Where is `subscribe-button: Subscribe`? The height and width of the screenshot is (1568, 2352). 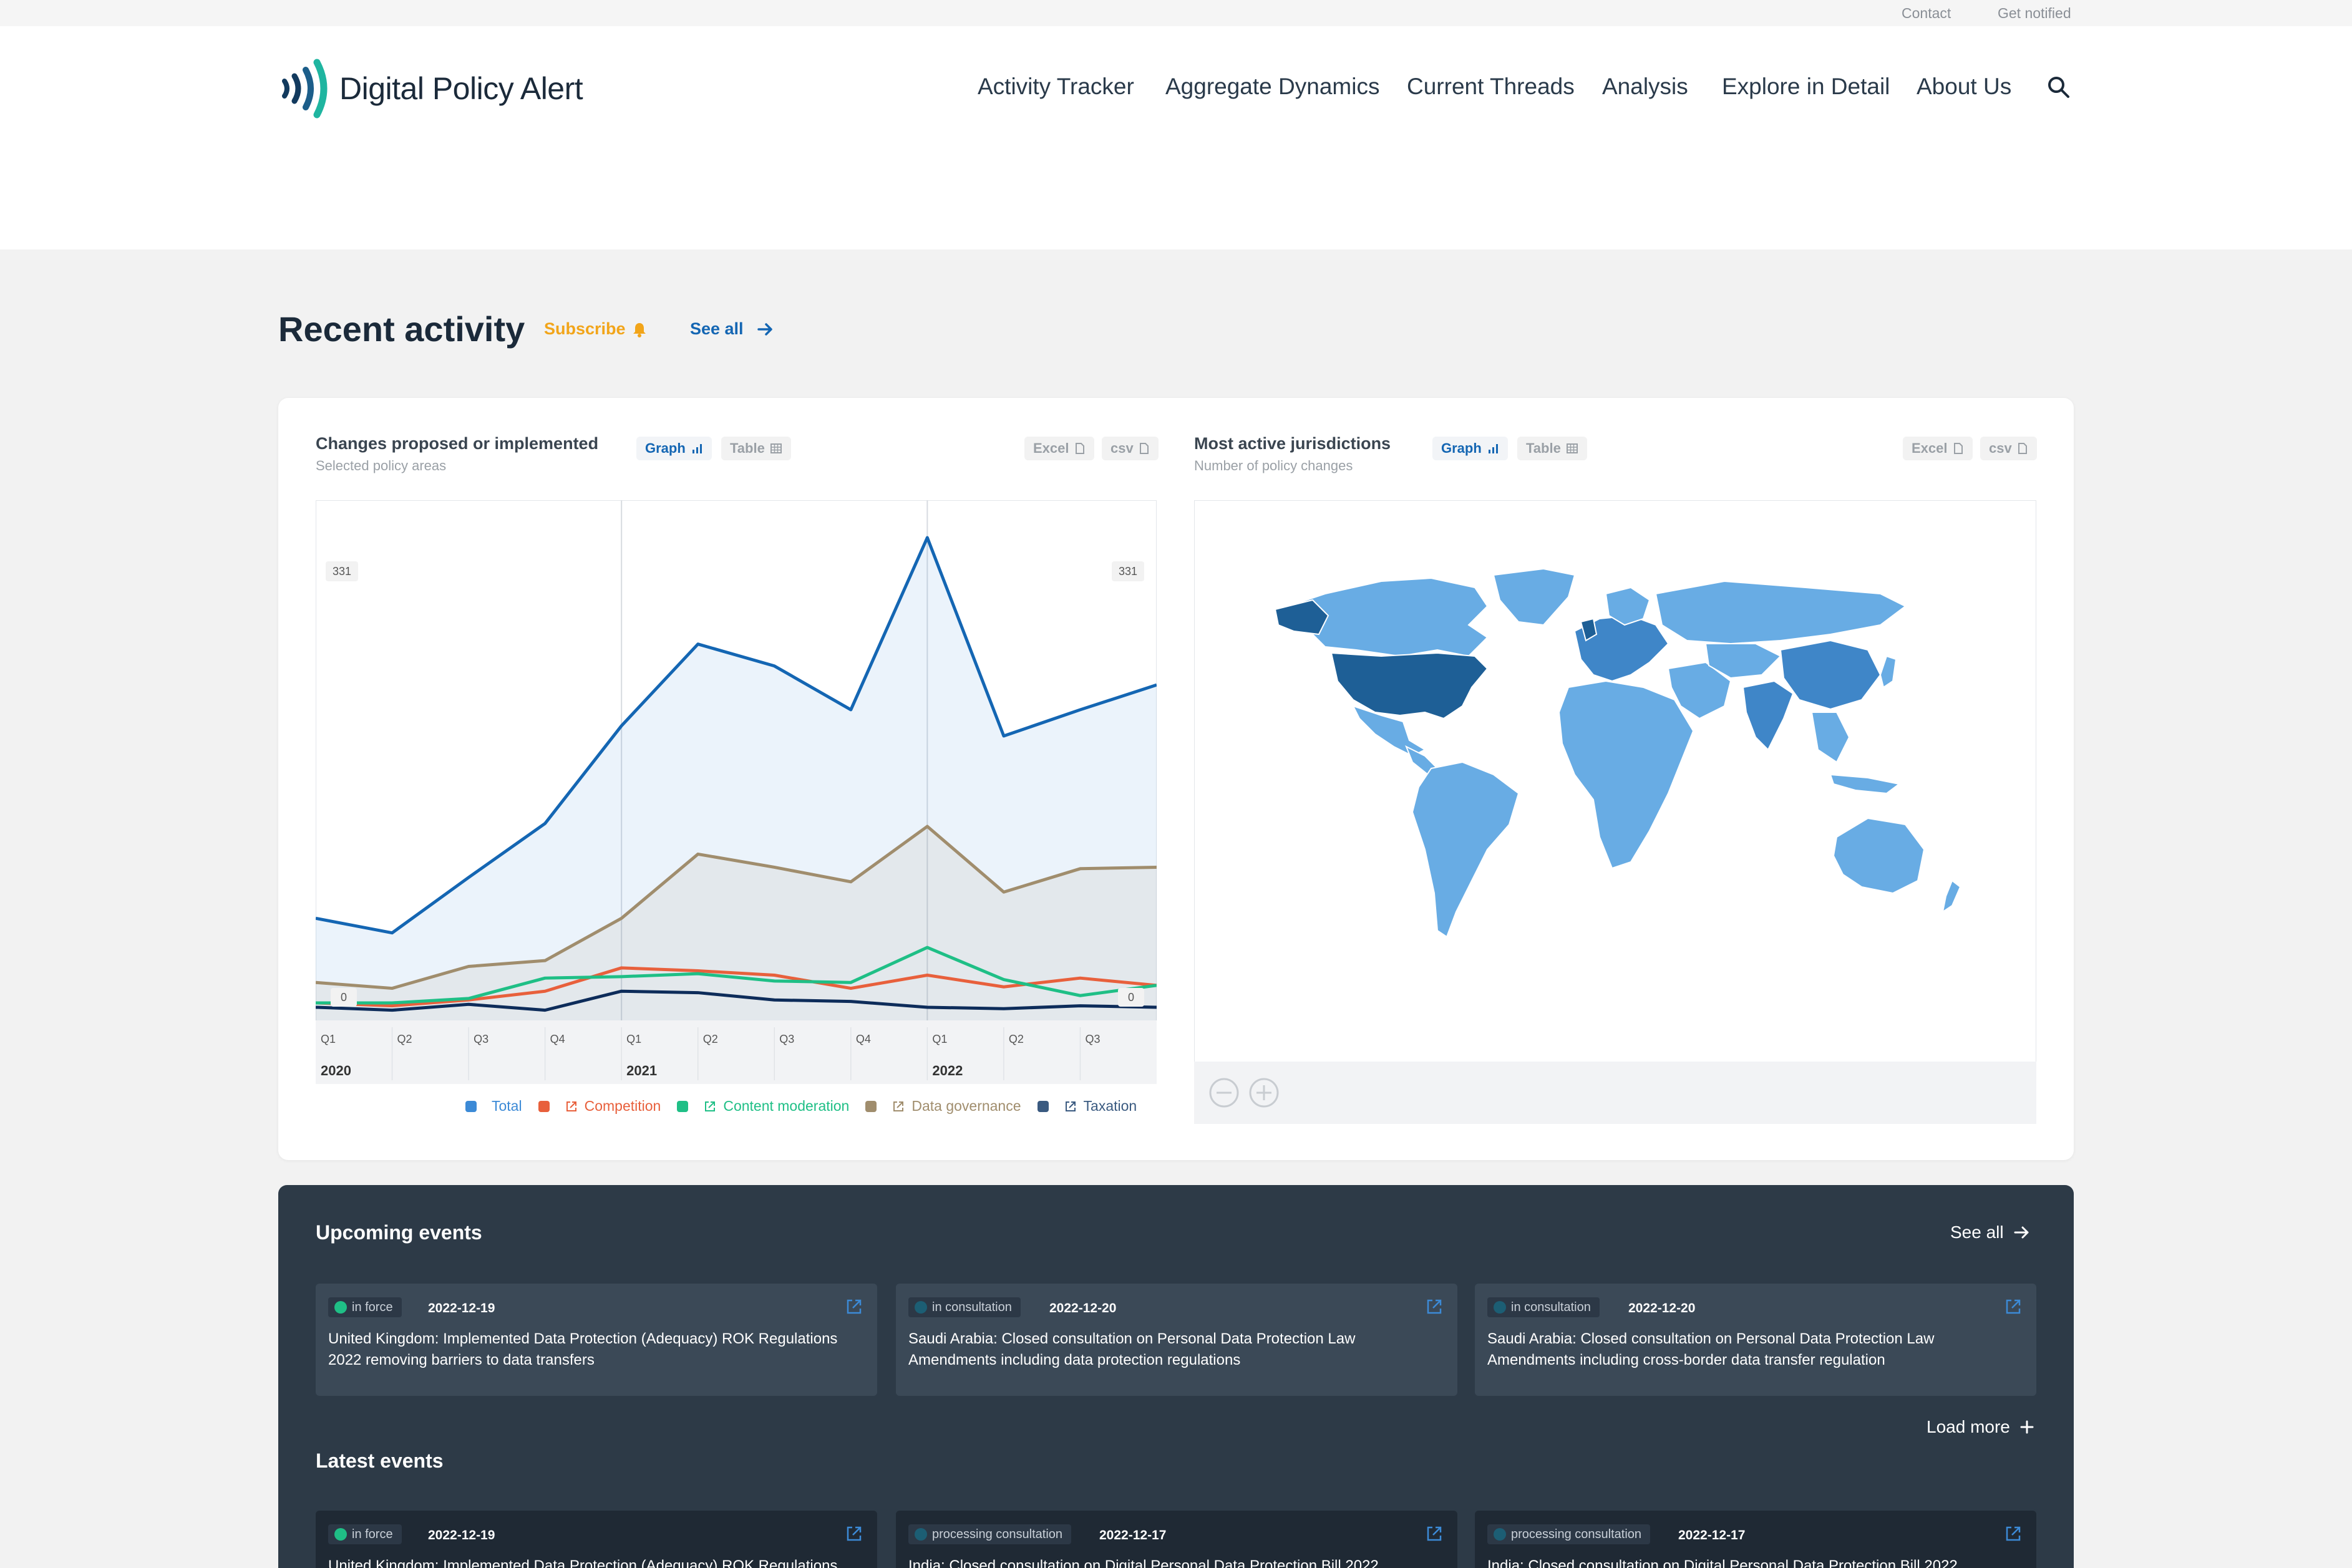 subscribe-button: Subscribe is located at coordinates (596, 329).